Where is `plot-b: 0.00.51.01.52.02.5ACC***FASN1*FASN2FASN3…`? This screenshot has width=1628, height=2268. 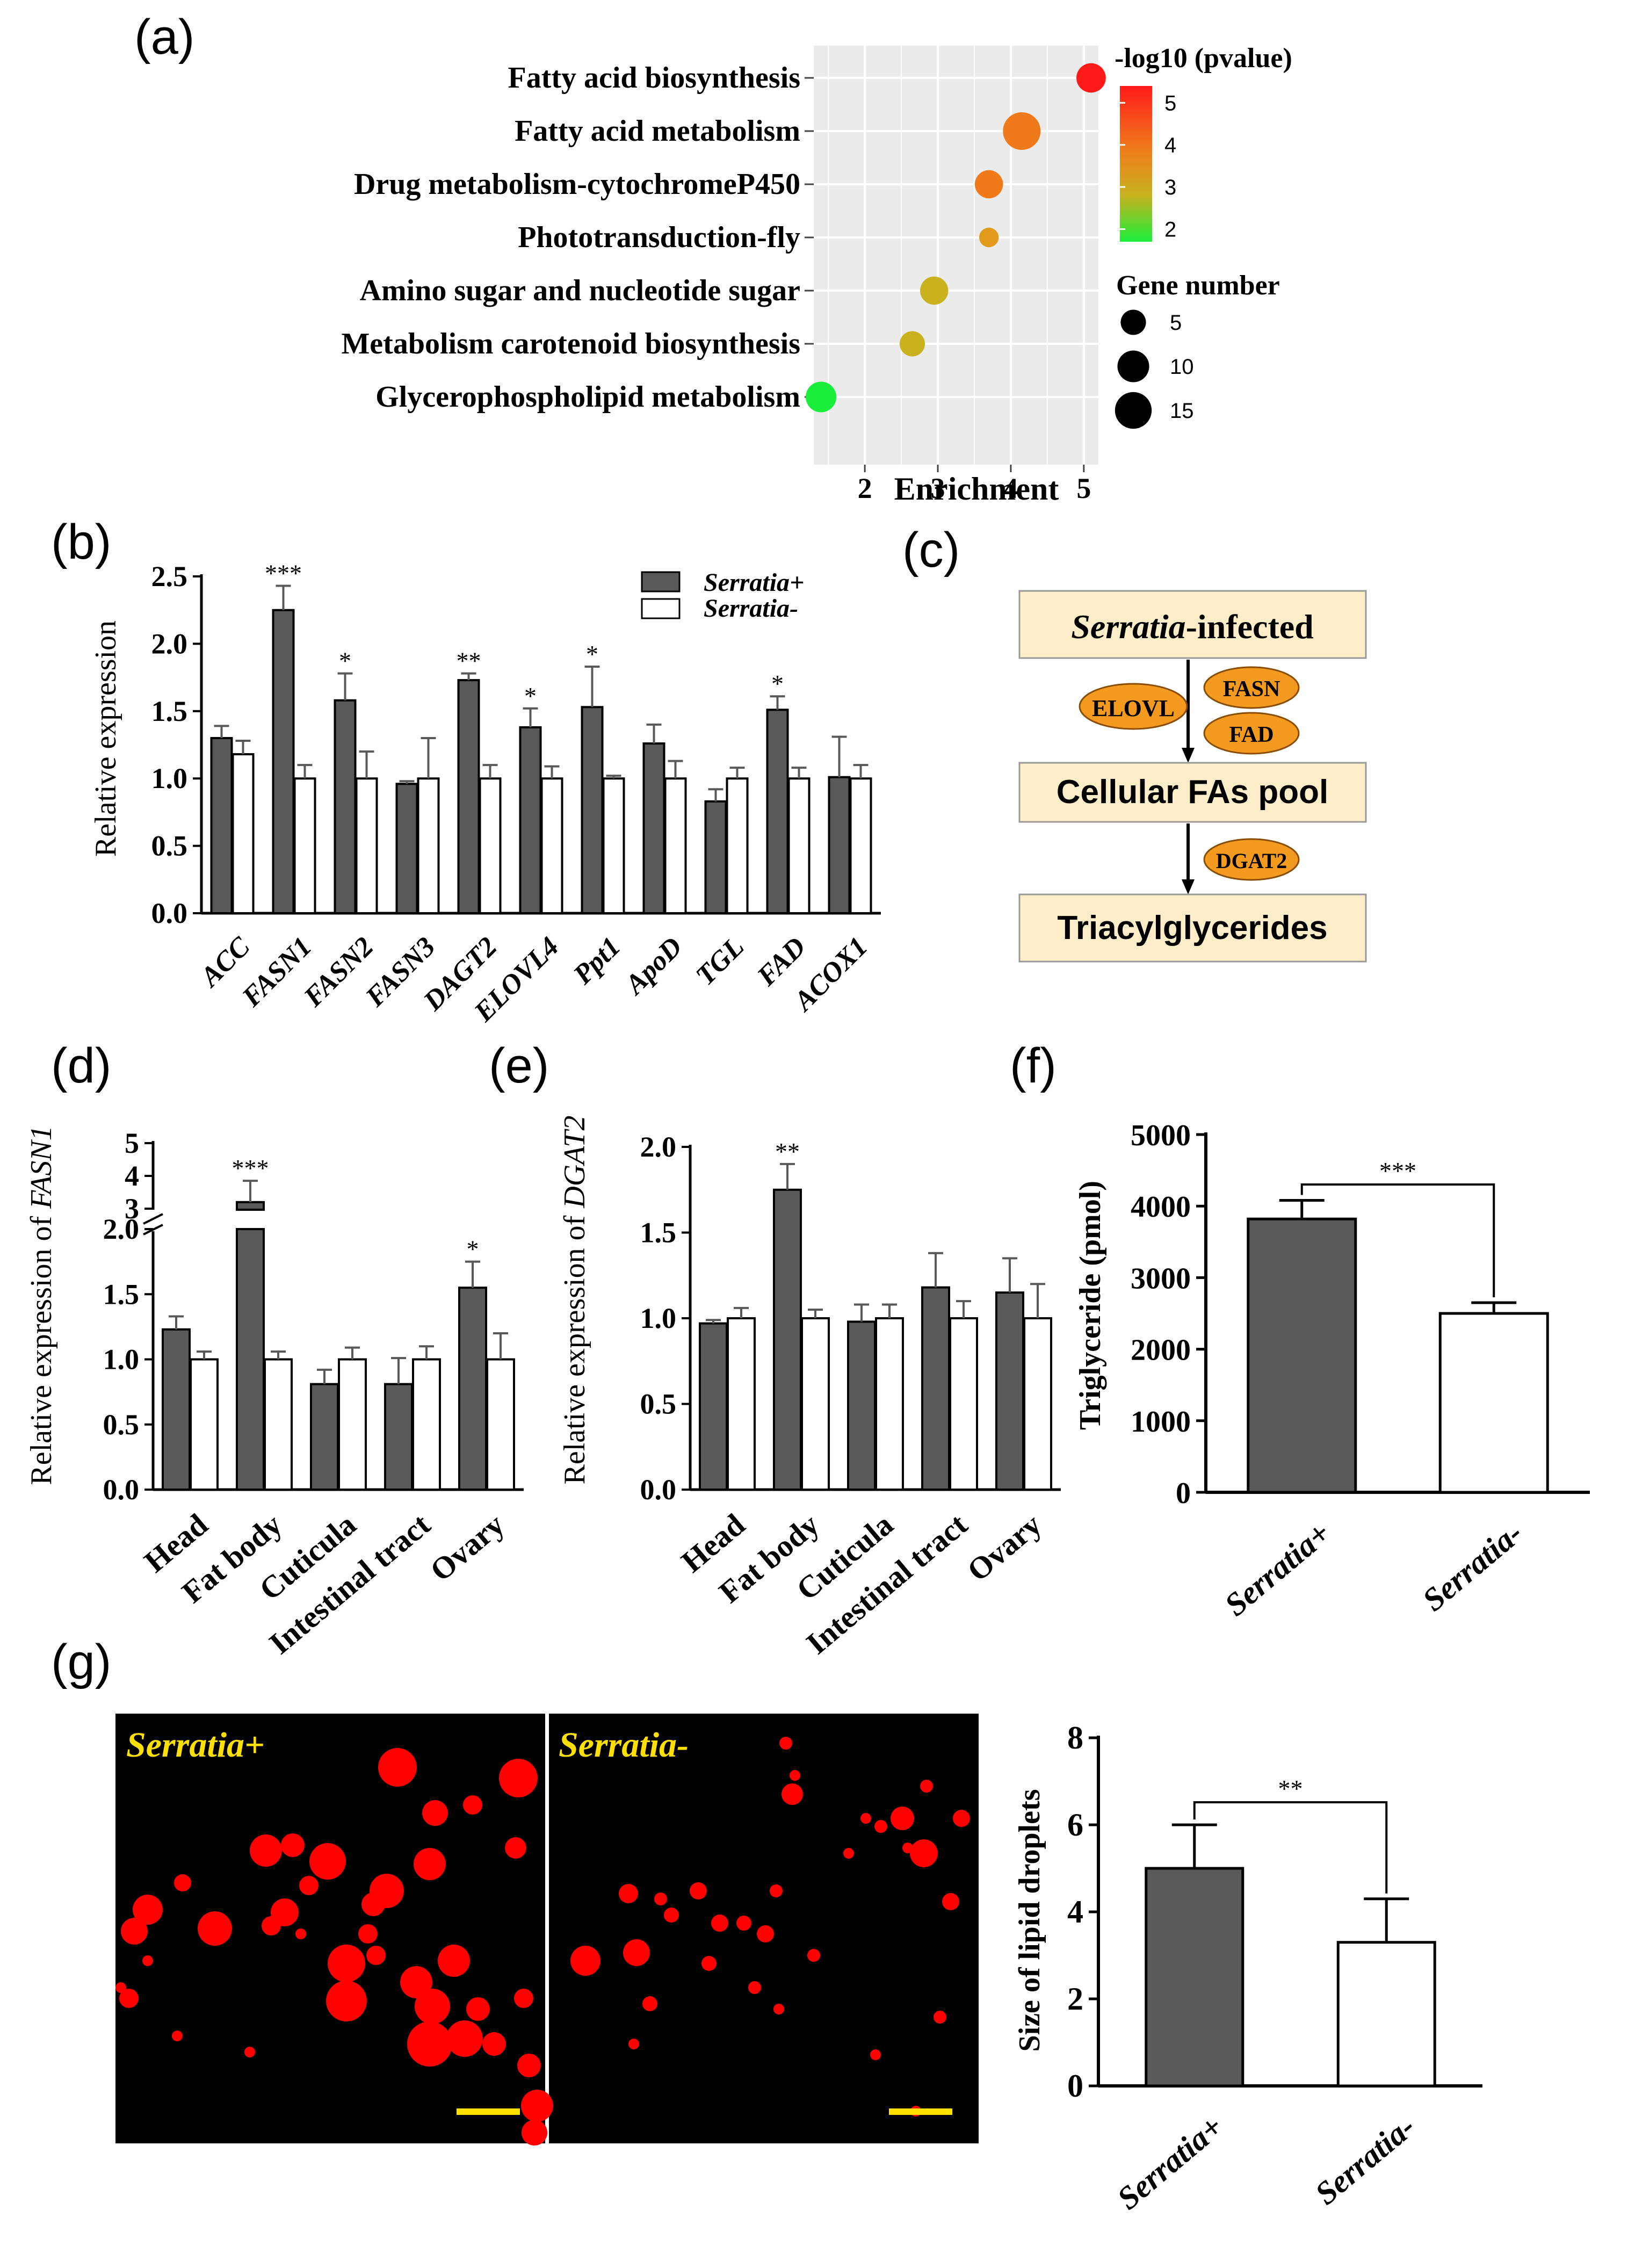
plot-b: 0.00.51.01.52.02.5ACC***FASN1*FASN2FASN3… is located at coordinates (516, 794).